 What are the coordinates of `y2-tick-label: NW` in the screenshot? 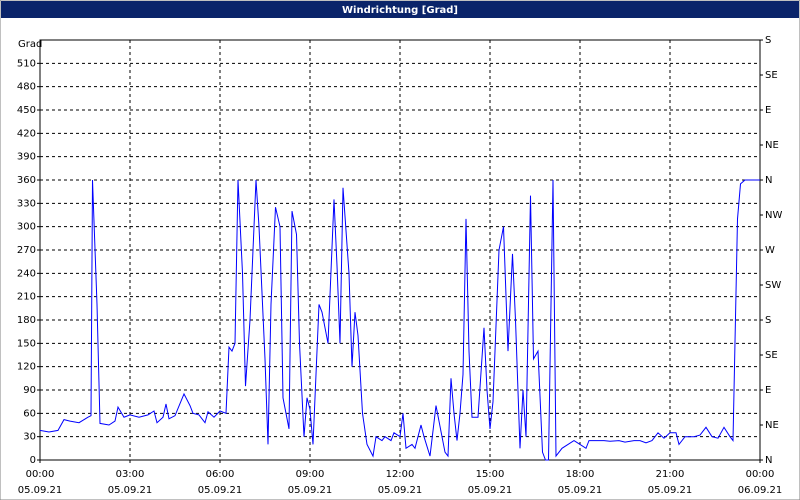 It's located at (773, 215).